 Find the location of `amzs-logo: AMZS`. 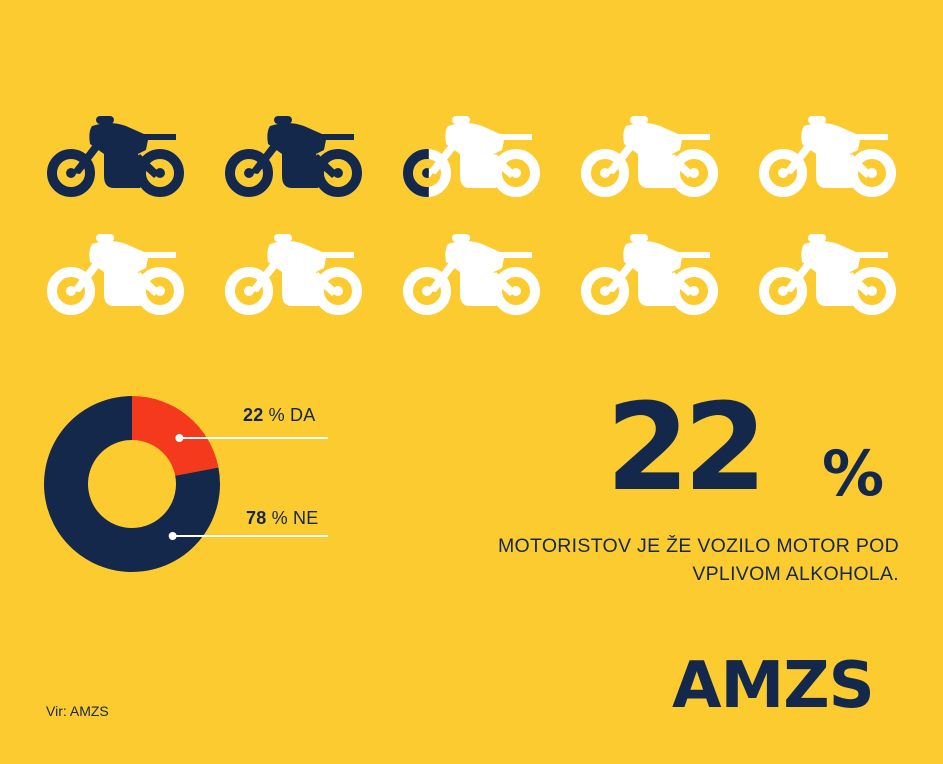

amzs-logo: AMZS is located at coordinates (773, 686).